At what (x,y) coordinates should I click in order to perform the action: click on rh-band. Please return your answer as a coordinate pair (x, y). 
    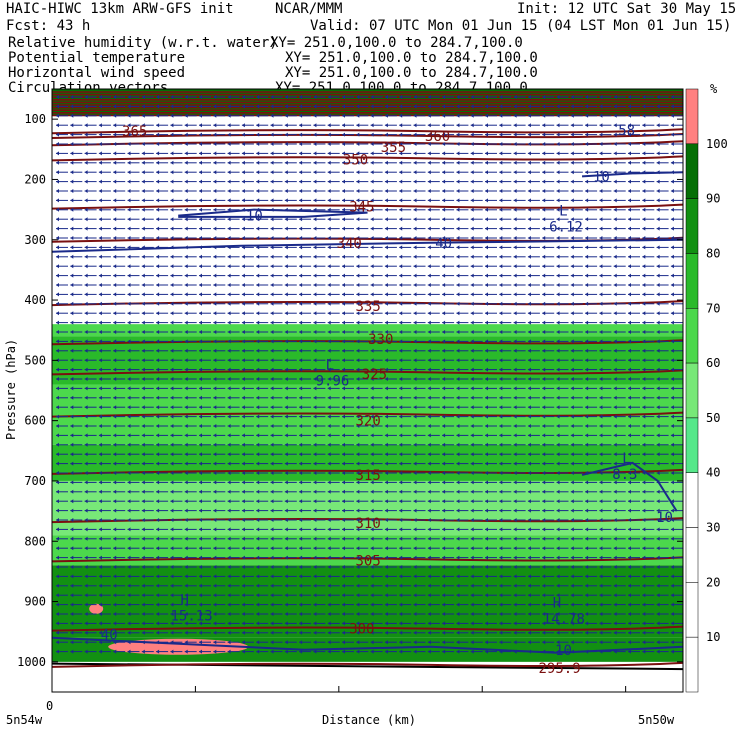
    Looking at the image, I should click on (367, 462).